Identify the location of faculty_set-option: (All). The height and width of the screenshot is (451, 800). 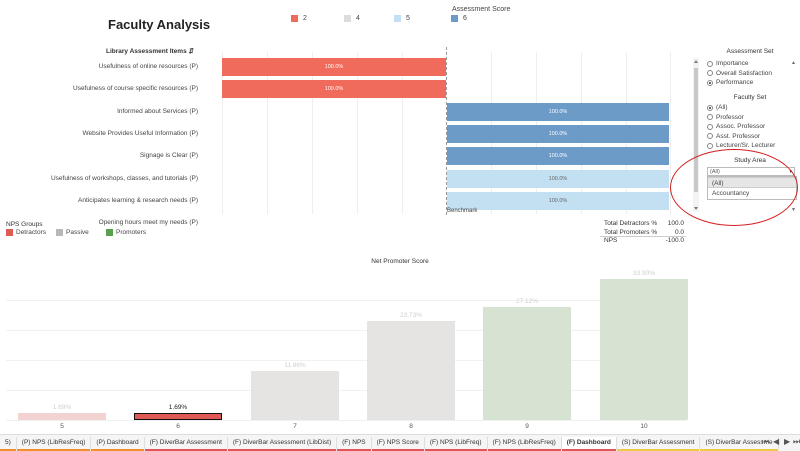
(717, 107).